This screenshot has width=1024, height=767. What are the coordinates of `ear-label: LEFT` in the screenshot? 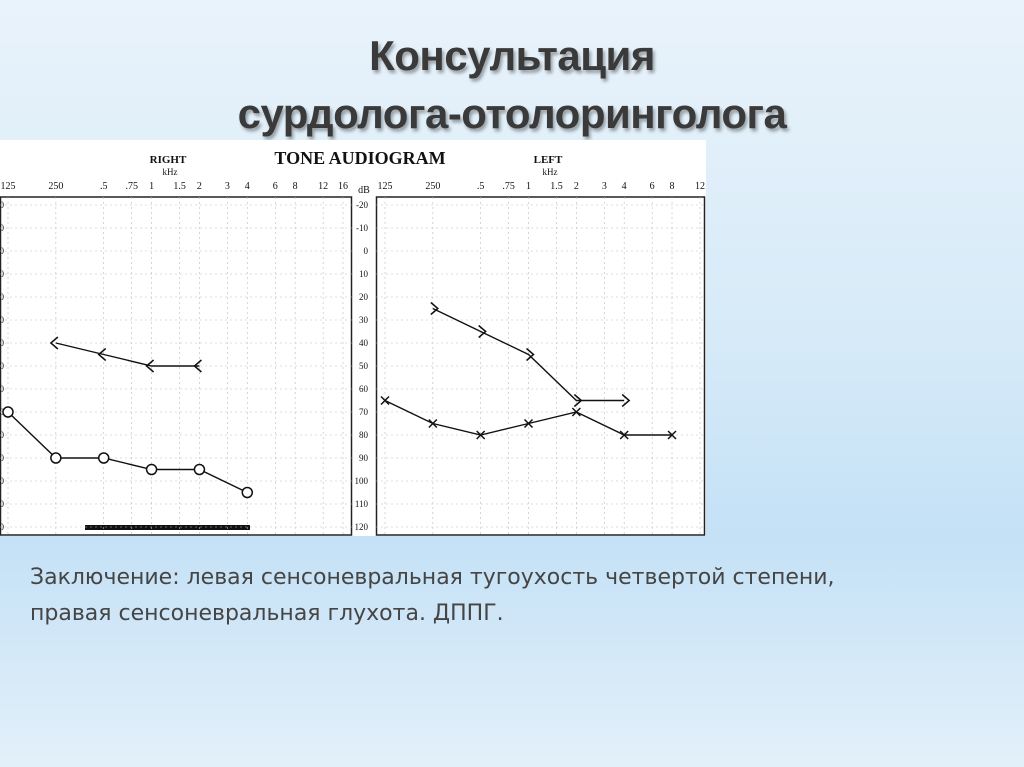 It's located at (548, 160).